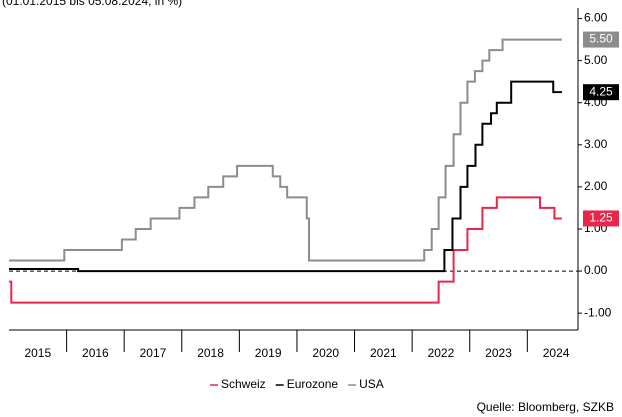 This screenshot has width=622, height=417. Describe the element at coordinates (596, 144) in the screenshot. I see `y-tick-label: 3.00` at that location.